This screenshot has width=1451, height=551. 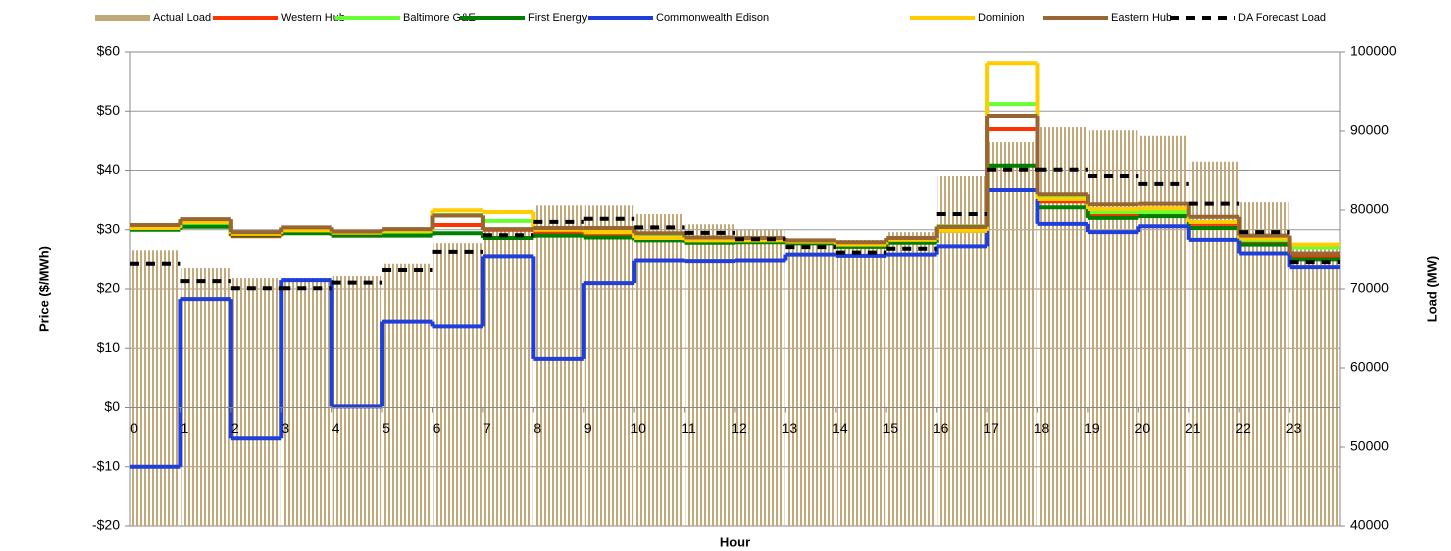 I want to click on x-tick-label: 6, so click(x=437, y=428).